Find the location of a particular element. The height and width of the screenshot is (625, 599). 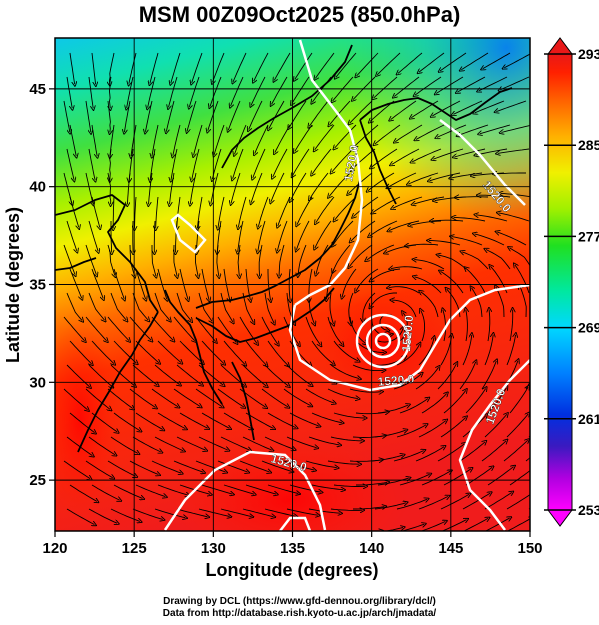

y-axis-label: Latitude (degrees) is located at coordinates (13, 285).